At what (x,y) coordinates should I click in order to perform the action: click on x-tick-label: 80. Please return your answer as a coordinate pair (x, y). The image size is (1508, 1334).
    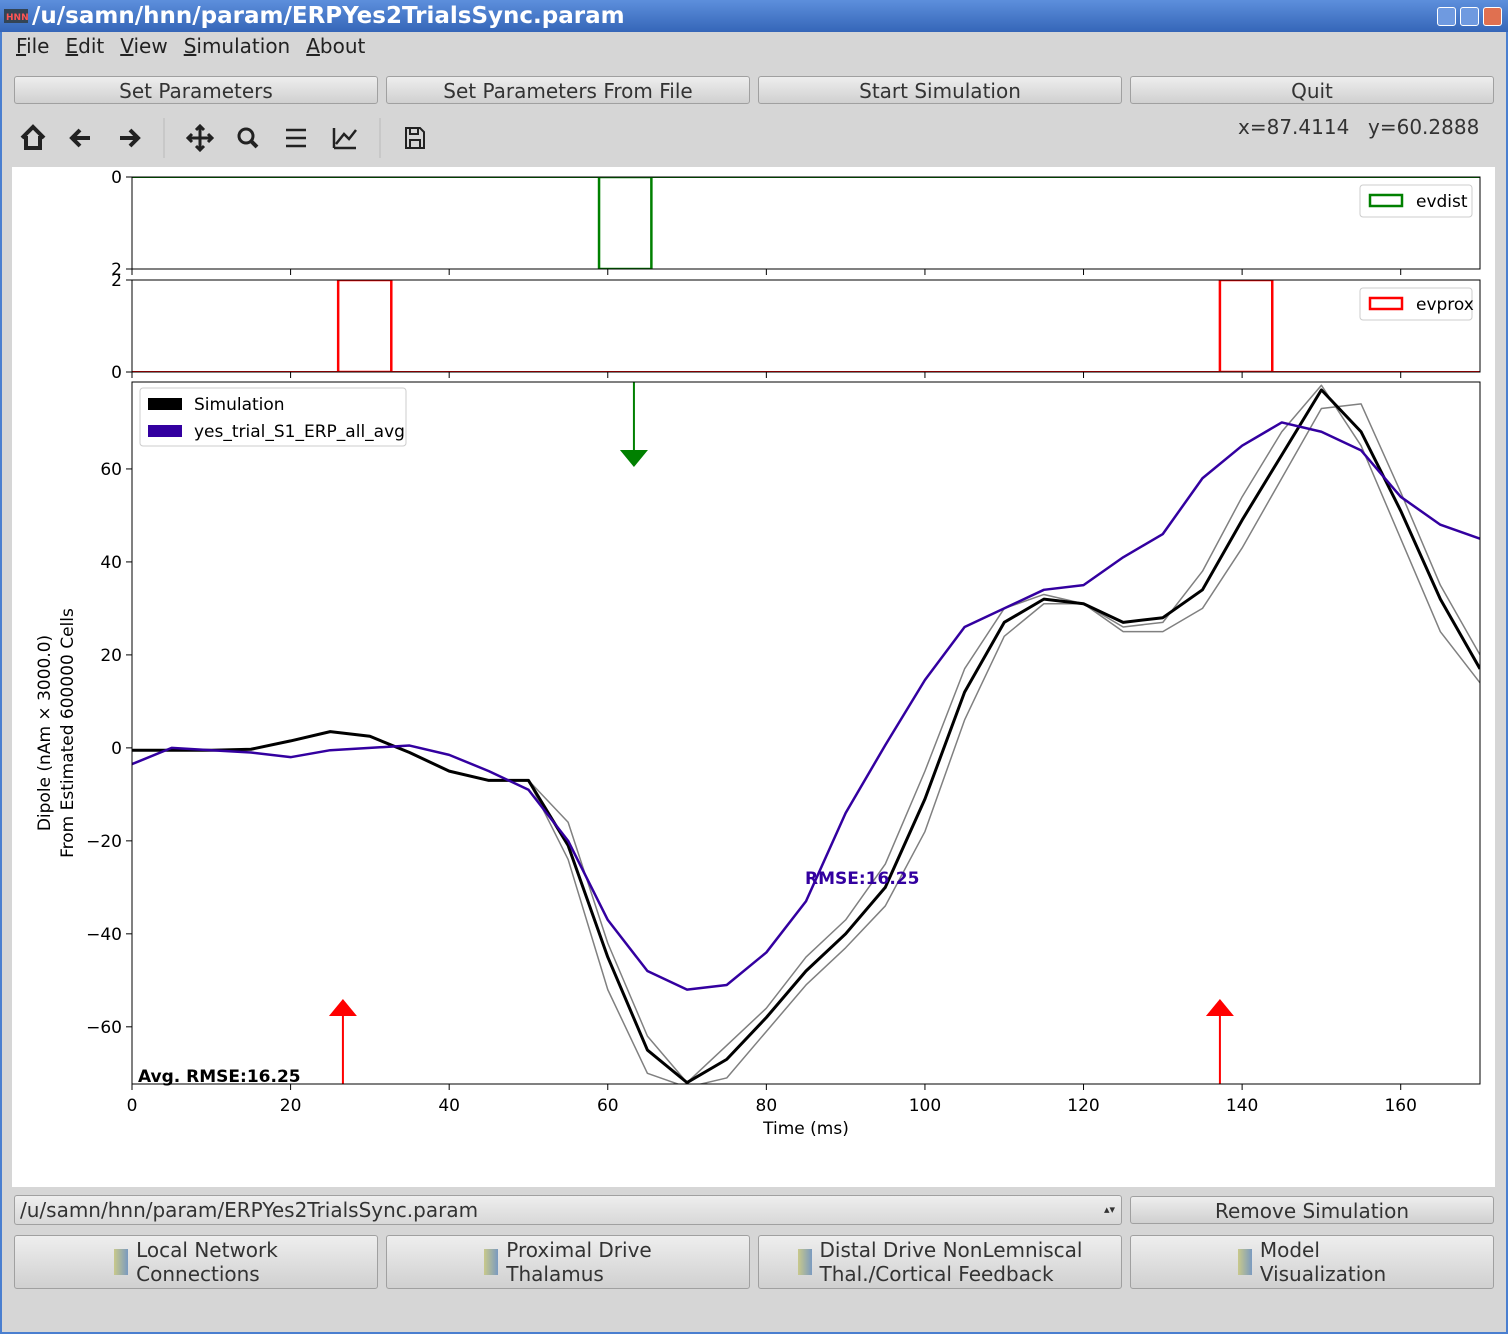
    Looking at the image, I should click on (767, 1106).